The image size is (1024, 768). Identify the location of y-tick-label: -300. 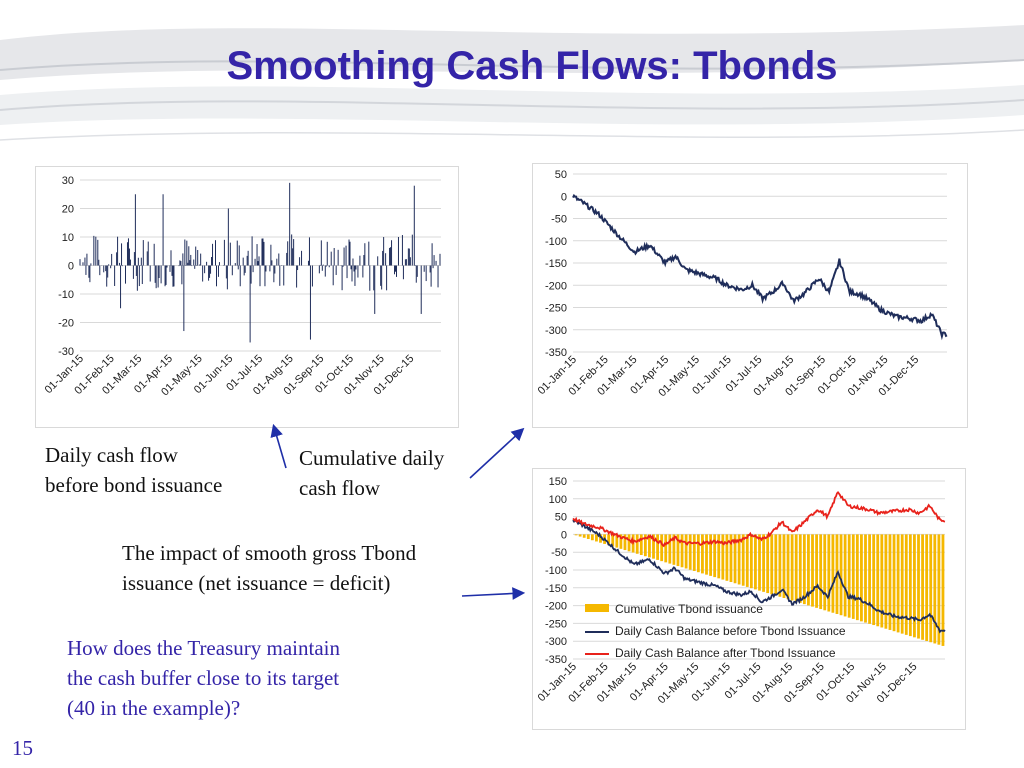
(556, 642).